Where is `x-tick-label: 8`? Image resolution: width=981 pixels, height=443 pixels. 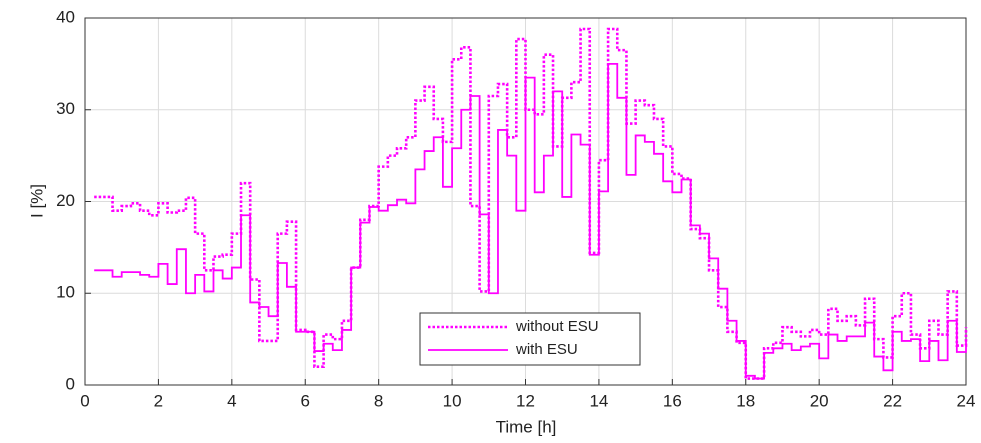
x-tick-label: 8 is located at coordinates (378, 400).